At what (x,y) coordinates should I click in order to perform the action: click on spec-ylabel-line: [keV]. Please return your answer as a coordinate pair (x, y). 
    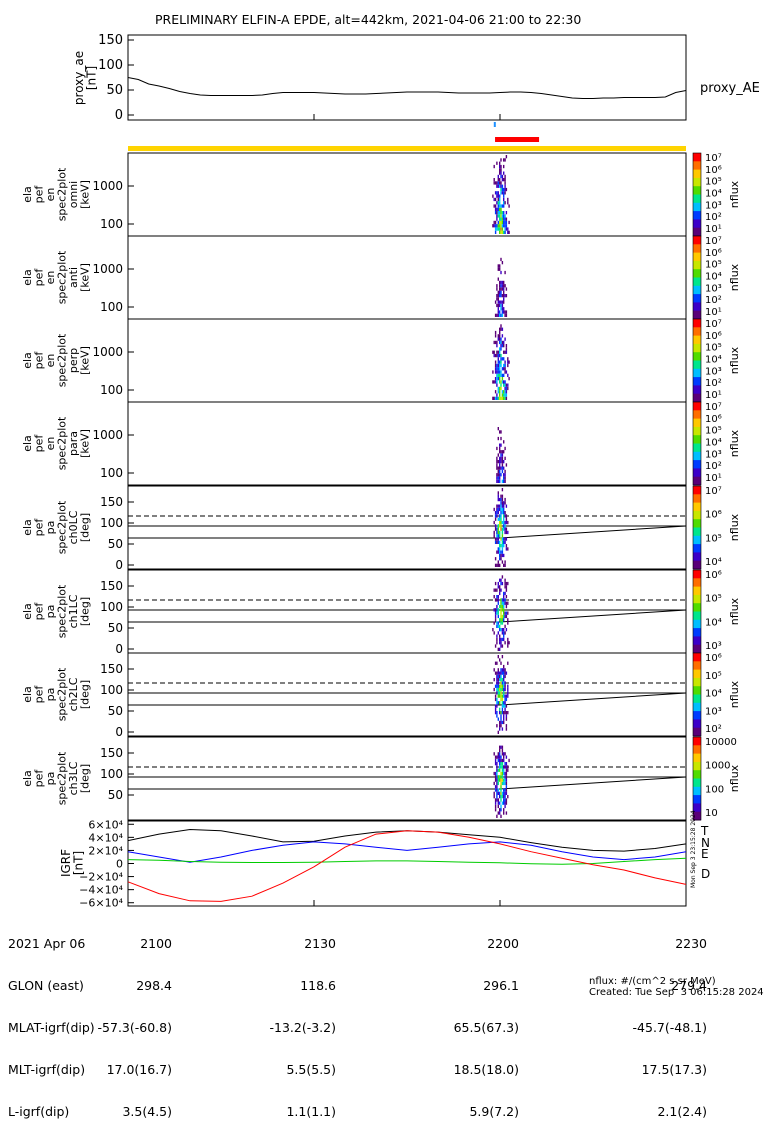
    Looking at the image, I should click on (85, 194).